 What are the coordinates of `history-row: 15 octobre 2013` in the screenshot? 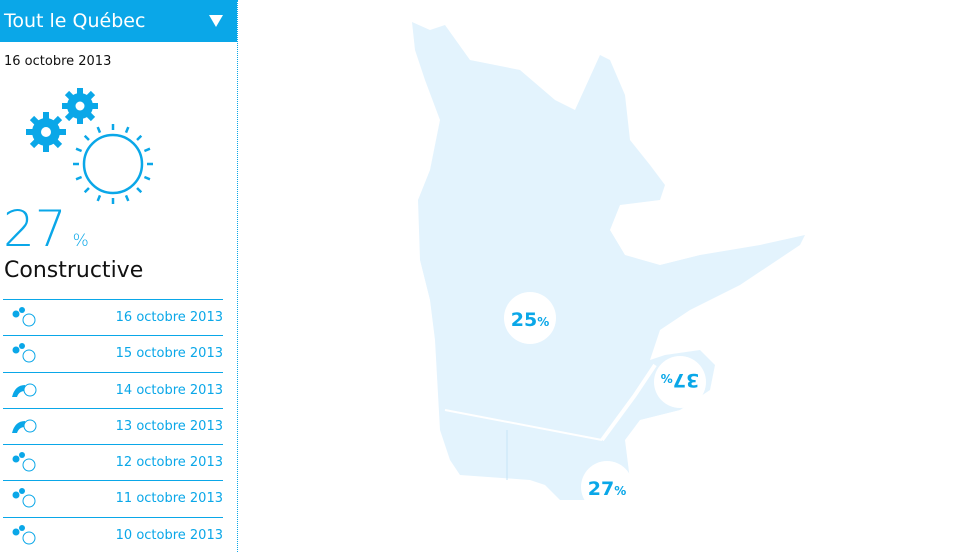 It's located at (113, 353).